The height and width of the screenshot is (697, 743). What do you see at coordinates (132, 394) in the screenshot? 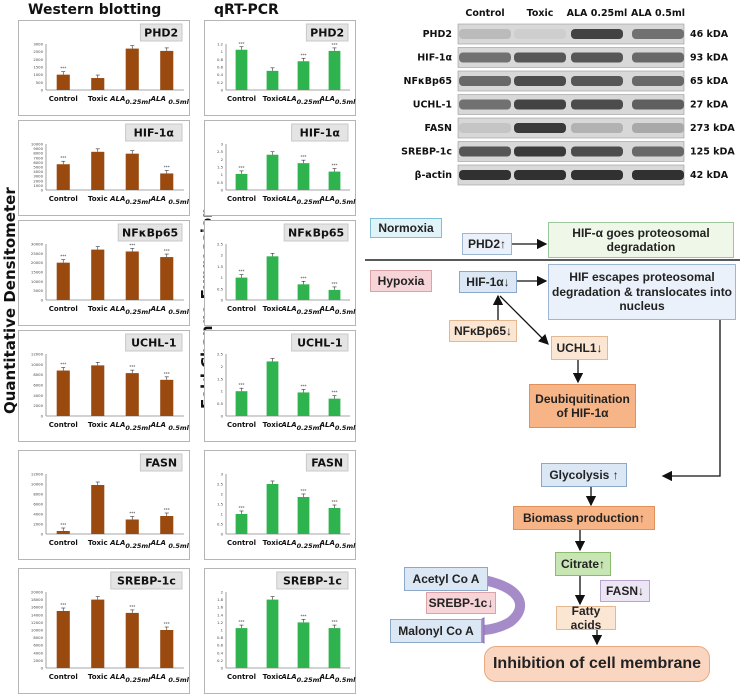
I see `chart3-bar-ala0-25ml` at bounding box center [132, 394].